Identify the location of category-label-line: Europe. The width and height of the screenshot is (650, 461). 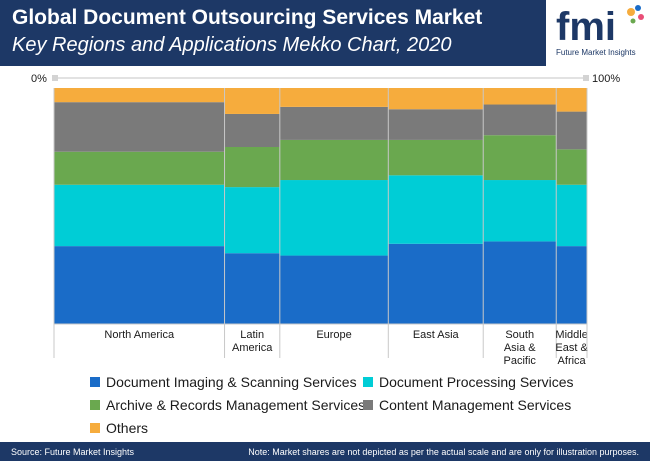
(333, 335).